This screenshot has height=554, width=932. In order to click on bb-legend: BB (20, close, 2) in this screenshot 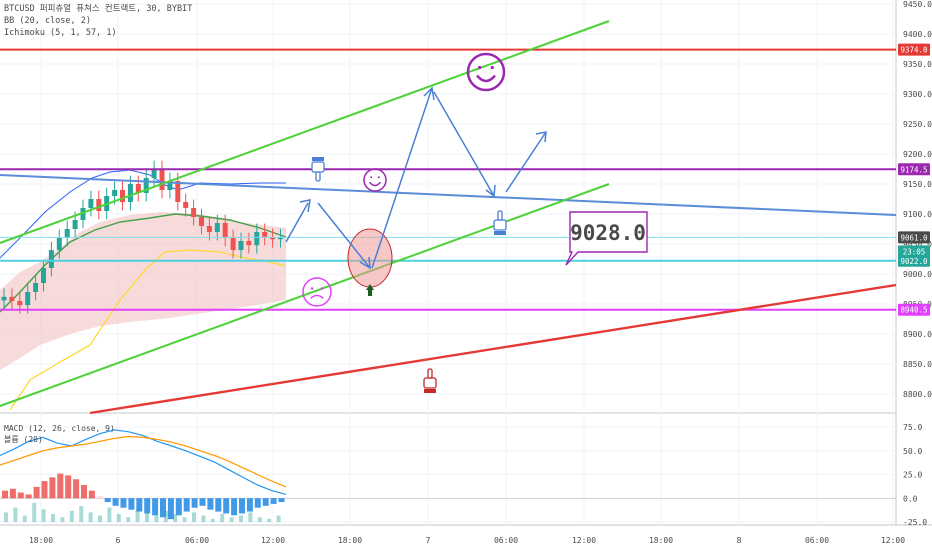, I will do `click(47, 21)`.